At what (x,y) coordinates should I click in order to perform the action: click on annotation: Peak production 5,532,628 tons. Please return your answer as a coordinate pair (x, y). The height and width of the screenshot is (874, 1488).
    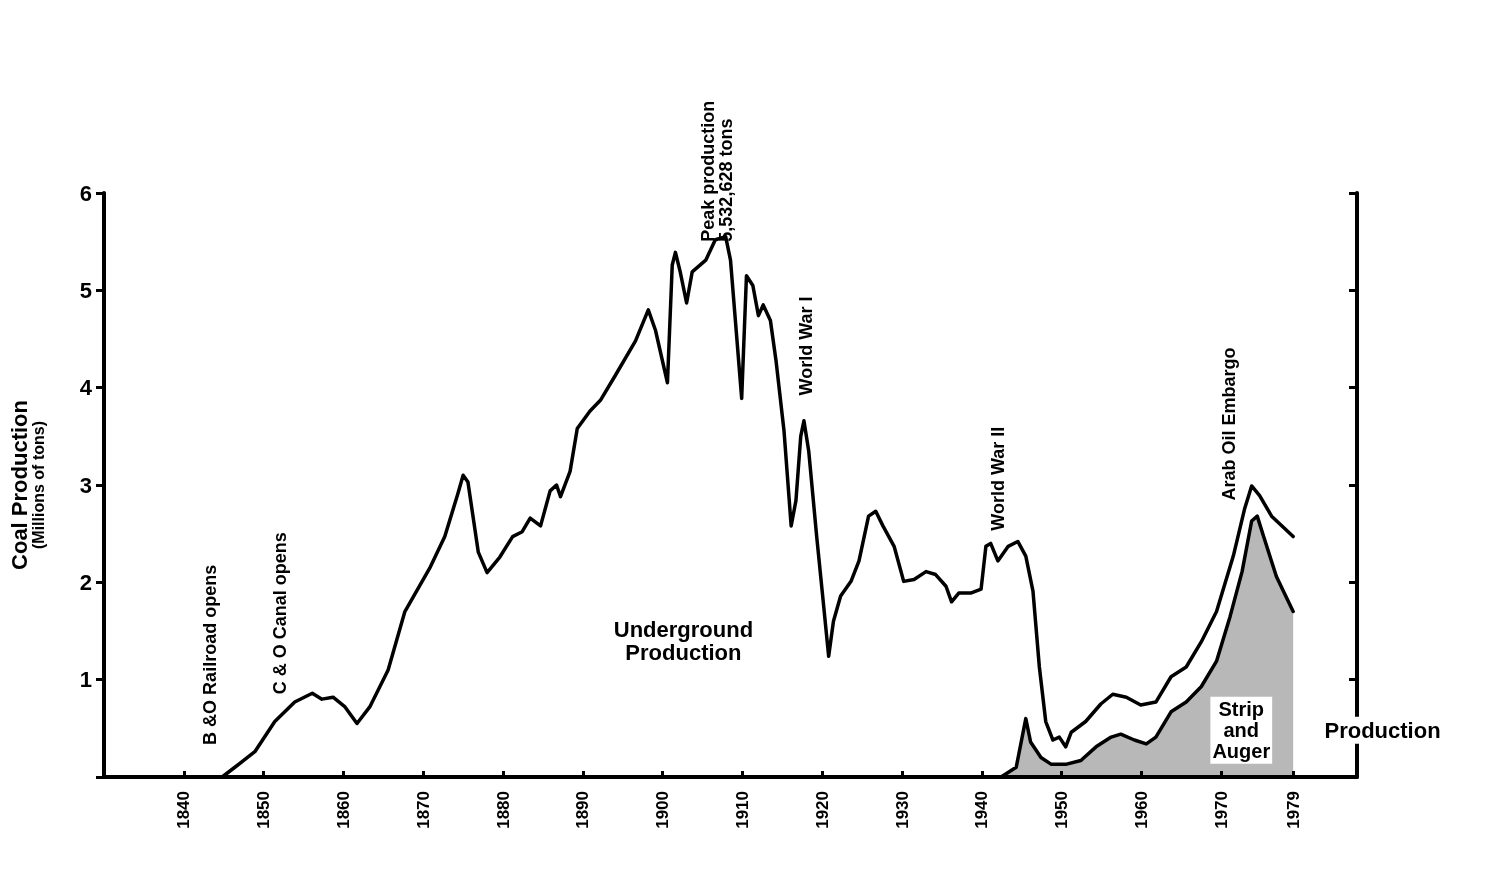
    Looking at the image, I should click on (716, 171).